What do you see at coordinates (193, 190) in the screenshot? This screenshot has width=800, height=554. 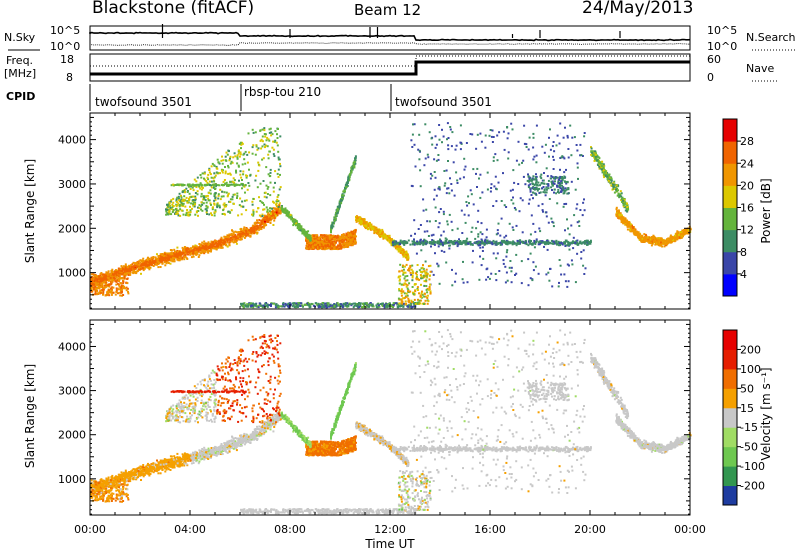 I see `power-cell-2043` at bounding box center [193, 190].